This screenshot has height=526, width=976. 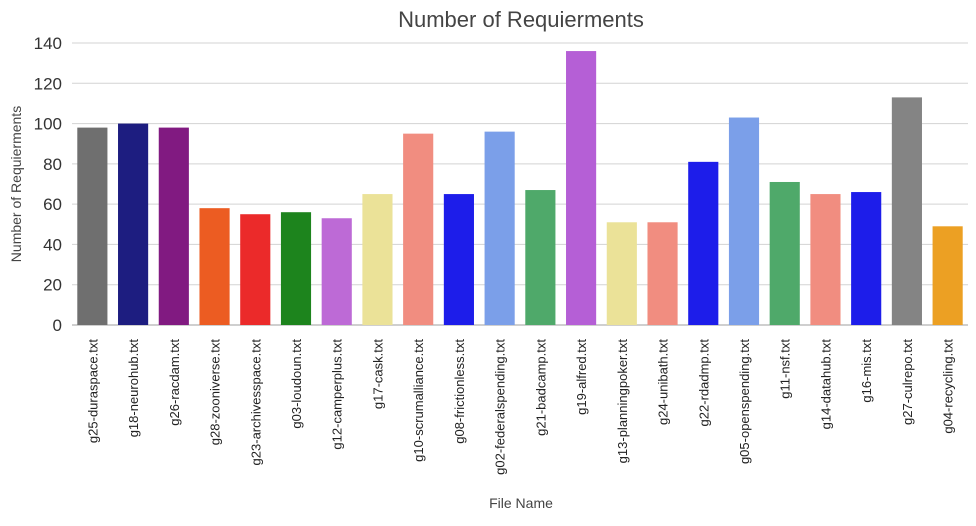 I want to click on bar-g24-unibath, so click(x=662, y=273).